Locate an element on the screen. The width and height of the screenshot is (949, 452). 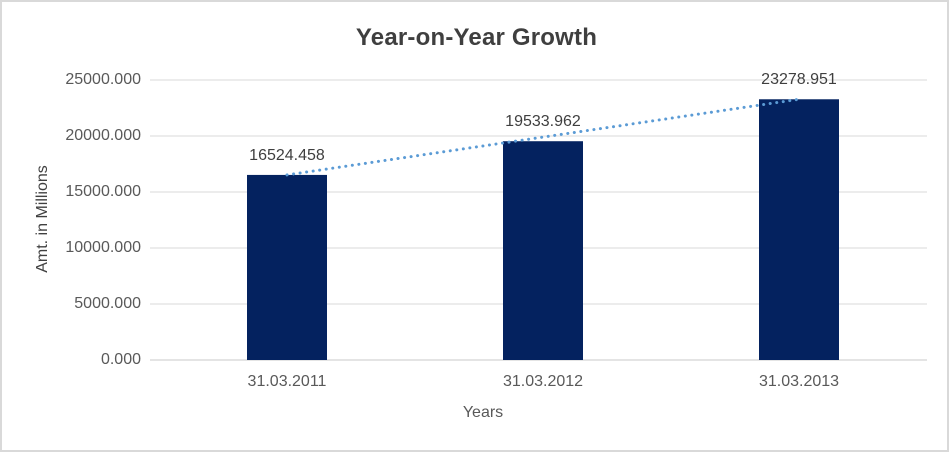
y-tick-label: 20000.000 is located at coordinates (103, 135).